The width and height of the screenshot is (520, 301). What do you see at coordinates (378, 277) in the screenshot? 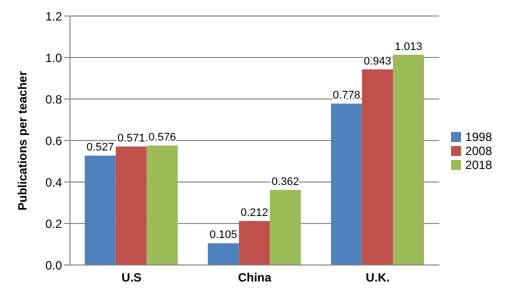
I see `x-tick-label: U.K.` at bounding box center [378, 277].